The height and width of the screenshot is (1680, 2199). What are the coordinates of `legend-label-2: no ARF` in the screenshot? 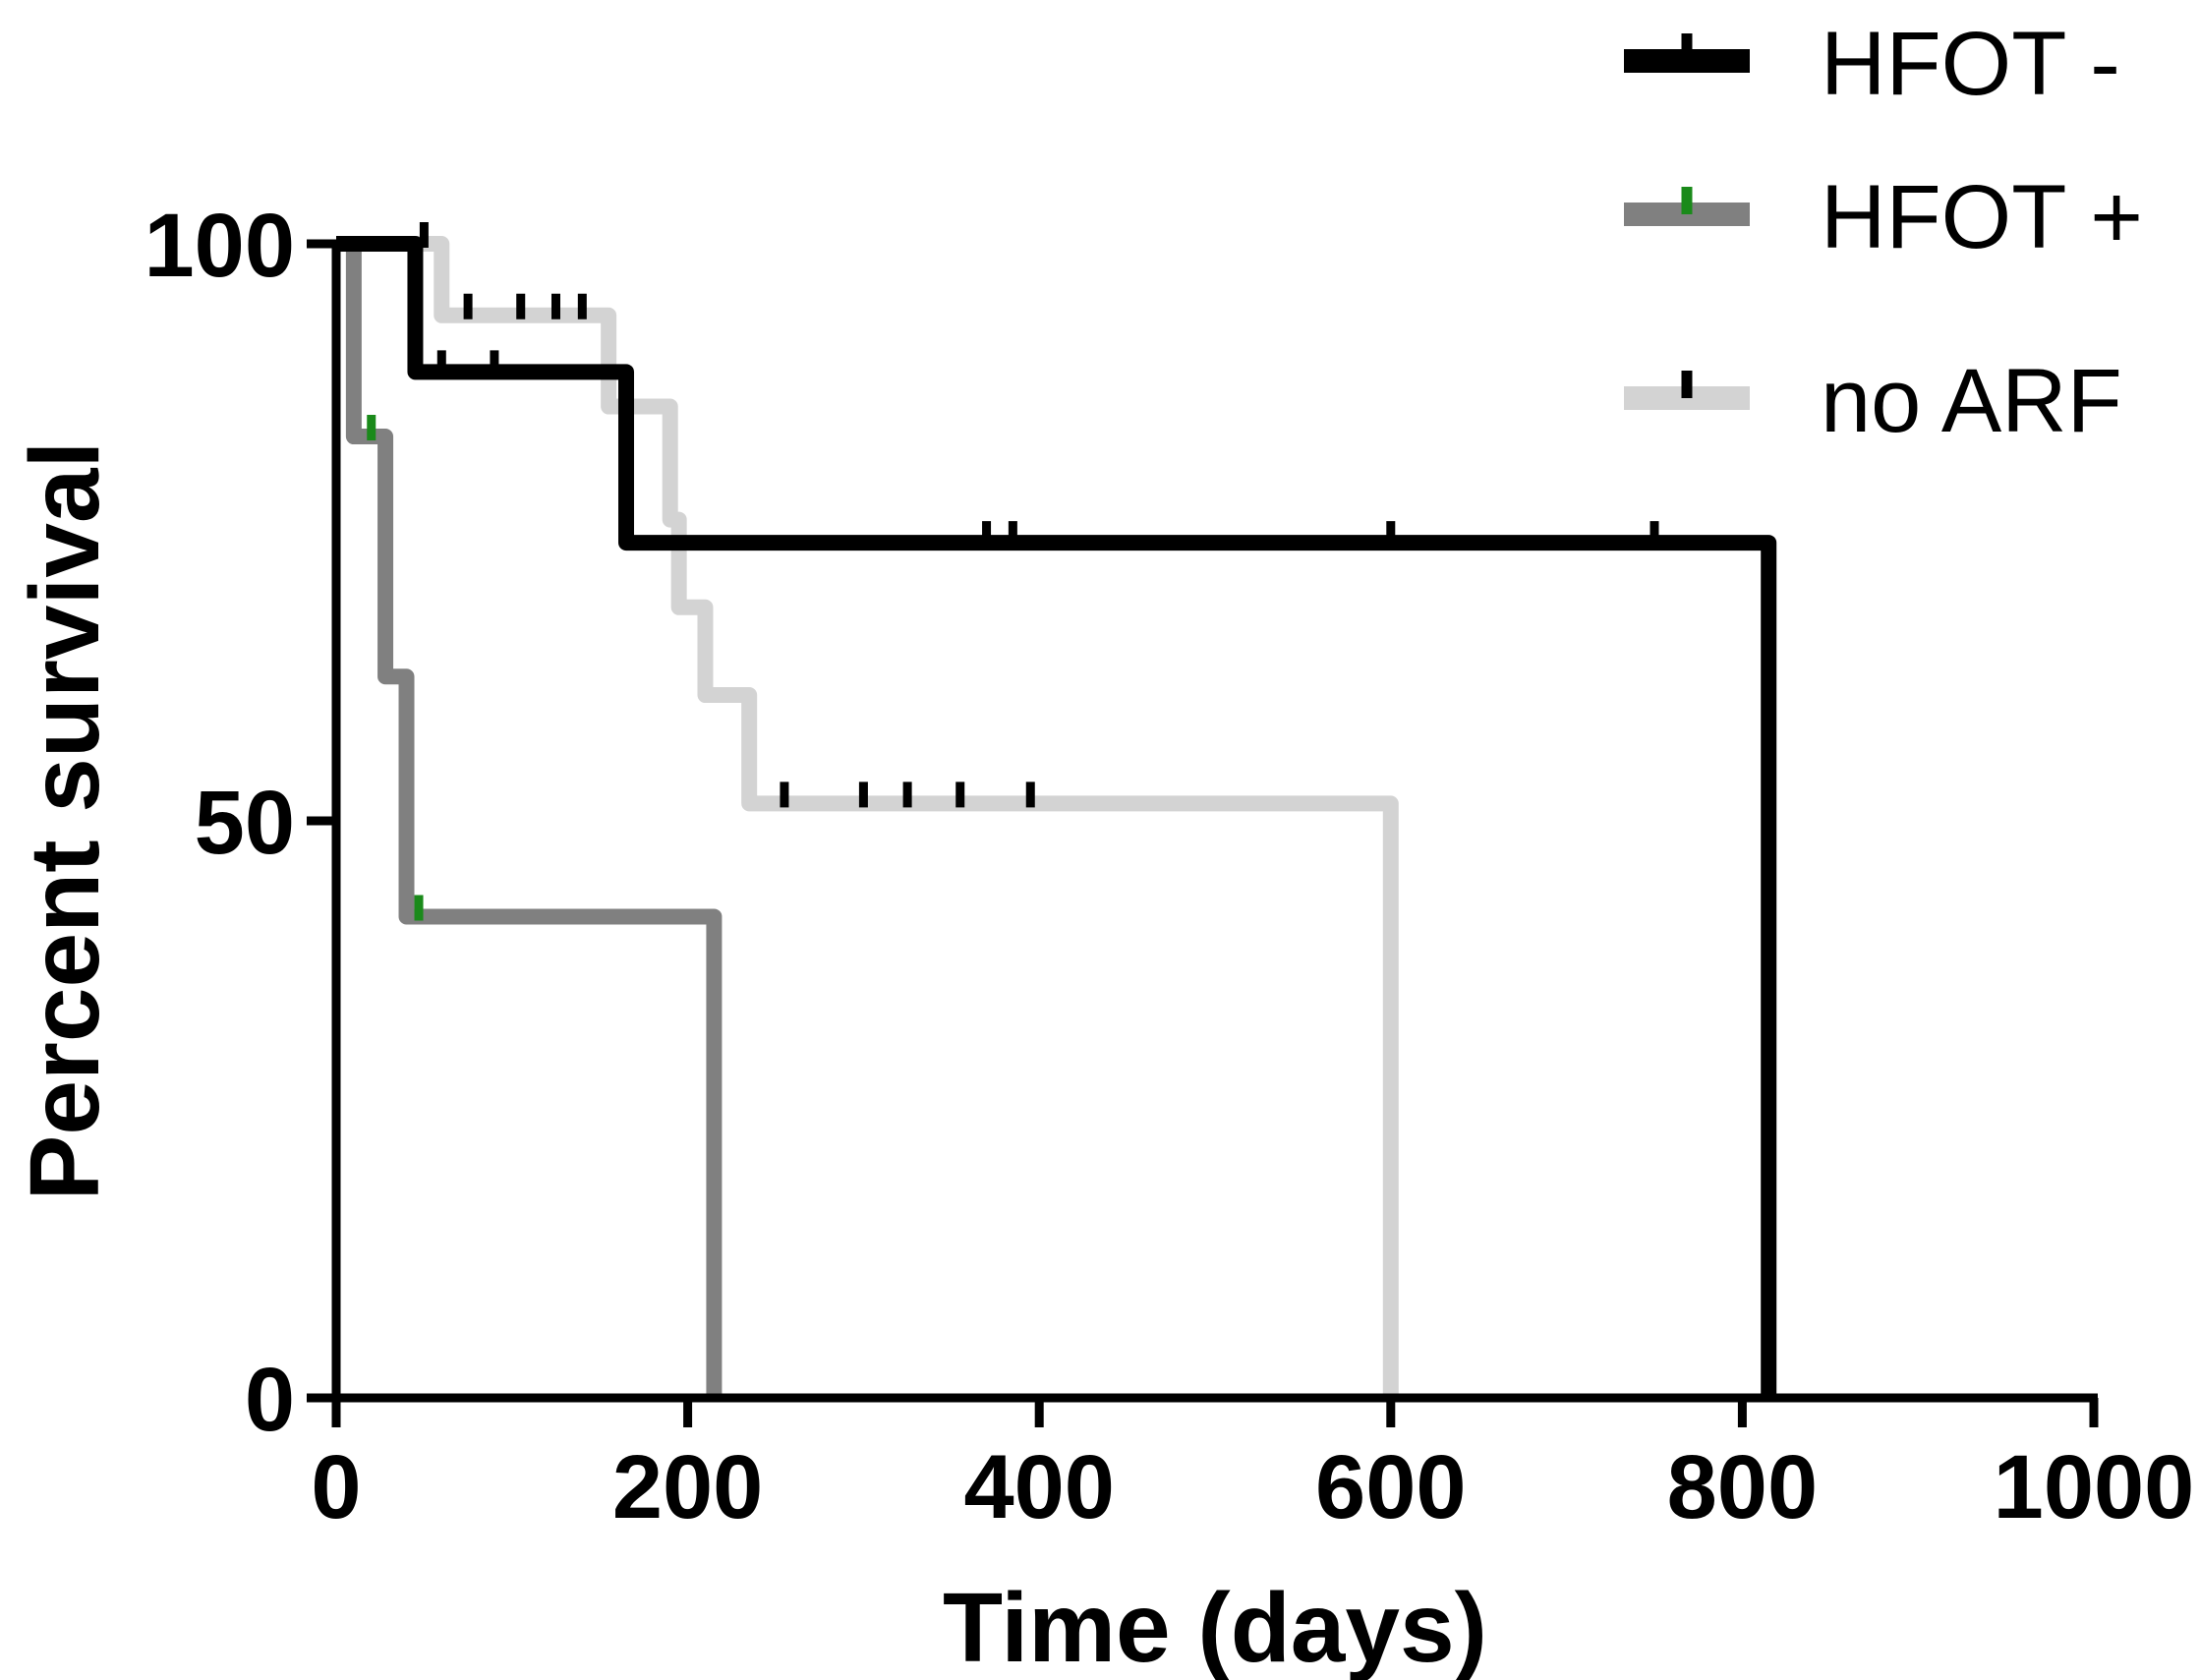 It's located at (1971, 401).